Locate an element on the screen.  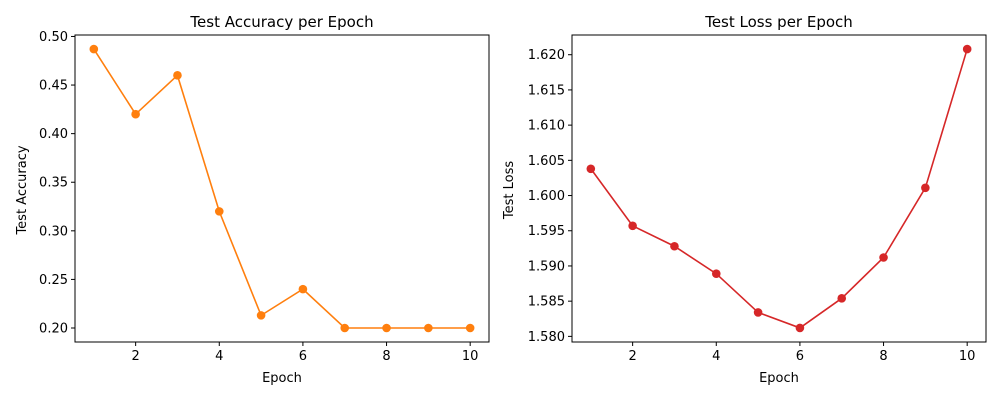
loss-y-tick-label: 1.600 is located at coordinates (546, 196).